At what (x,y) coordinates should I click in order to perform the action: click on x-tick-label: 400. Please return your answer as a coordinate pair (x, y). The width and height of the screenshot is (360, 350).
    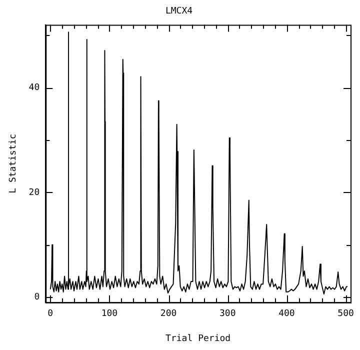
    Looking at the image, I should click on (286, 314).